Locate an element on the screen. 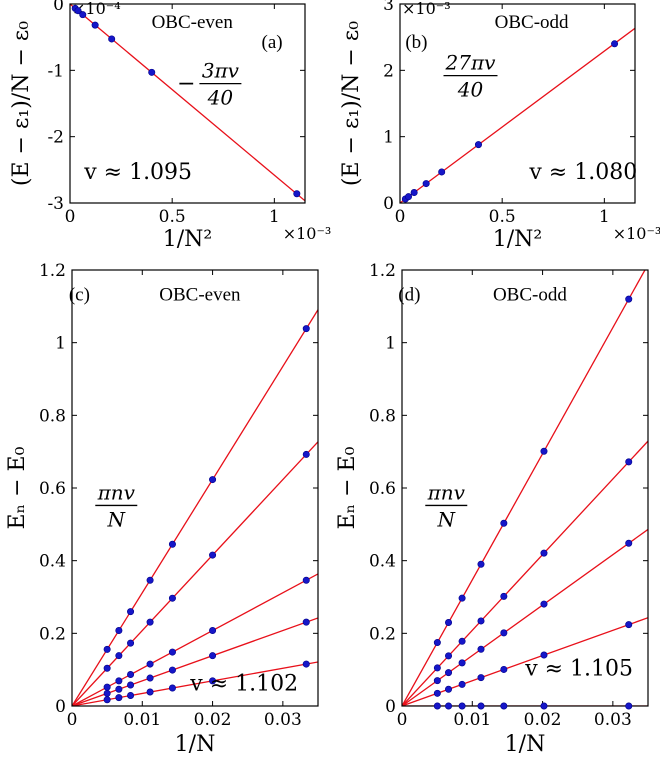 Image resolution: width=660 pixels, height=766 pixels. x-tick-label: 1 is located at coordinates (274, 217).